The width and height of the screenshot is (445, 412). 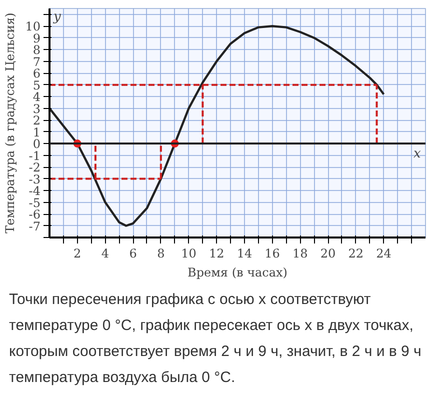 What do you see at coordinates (34, 179) in the screenshot?
I see `y-tick-label: -3` at bounding box center [34, 179].